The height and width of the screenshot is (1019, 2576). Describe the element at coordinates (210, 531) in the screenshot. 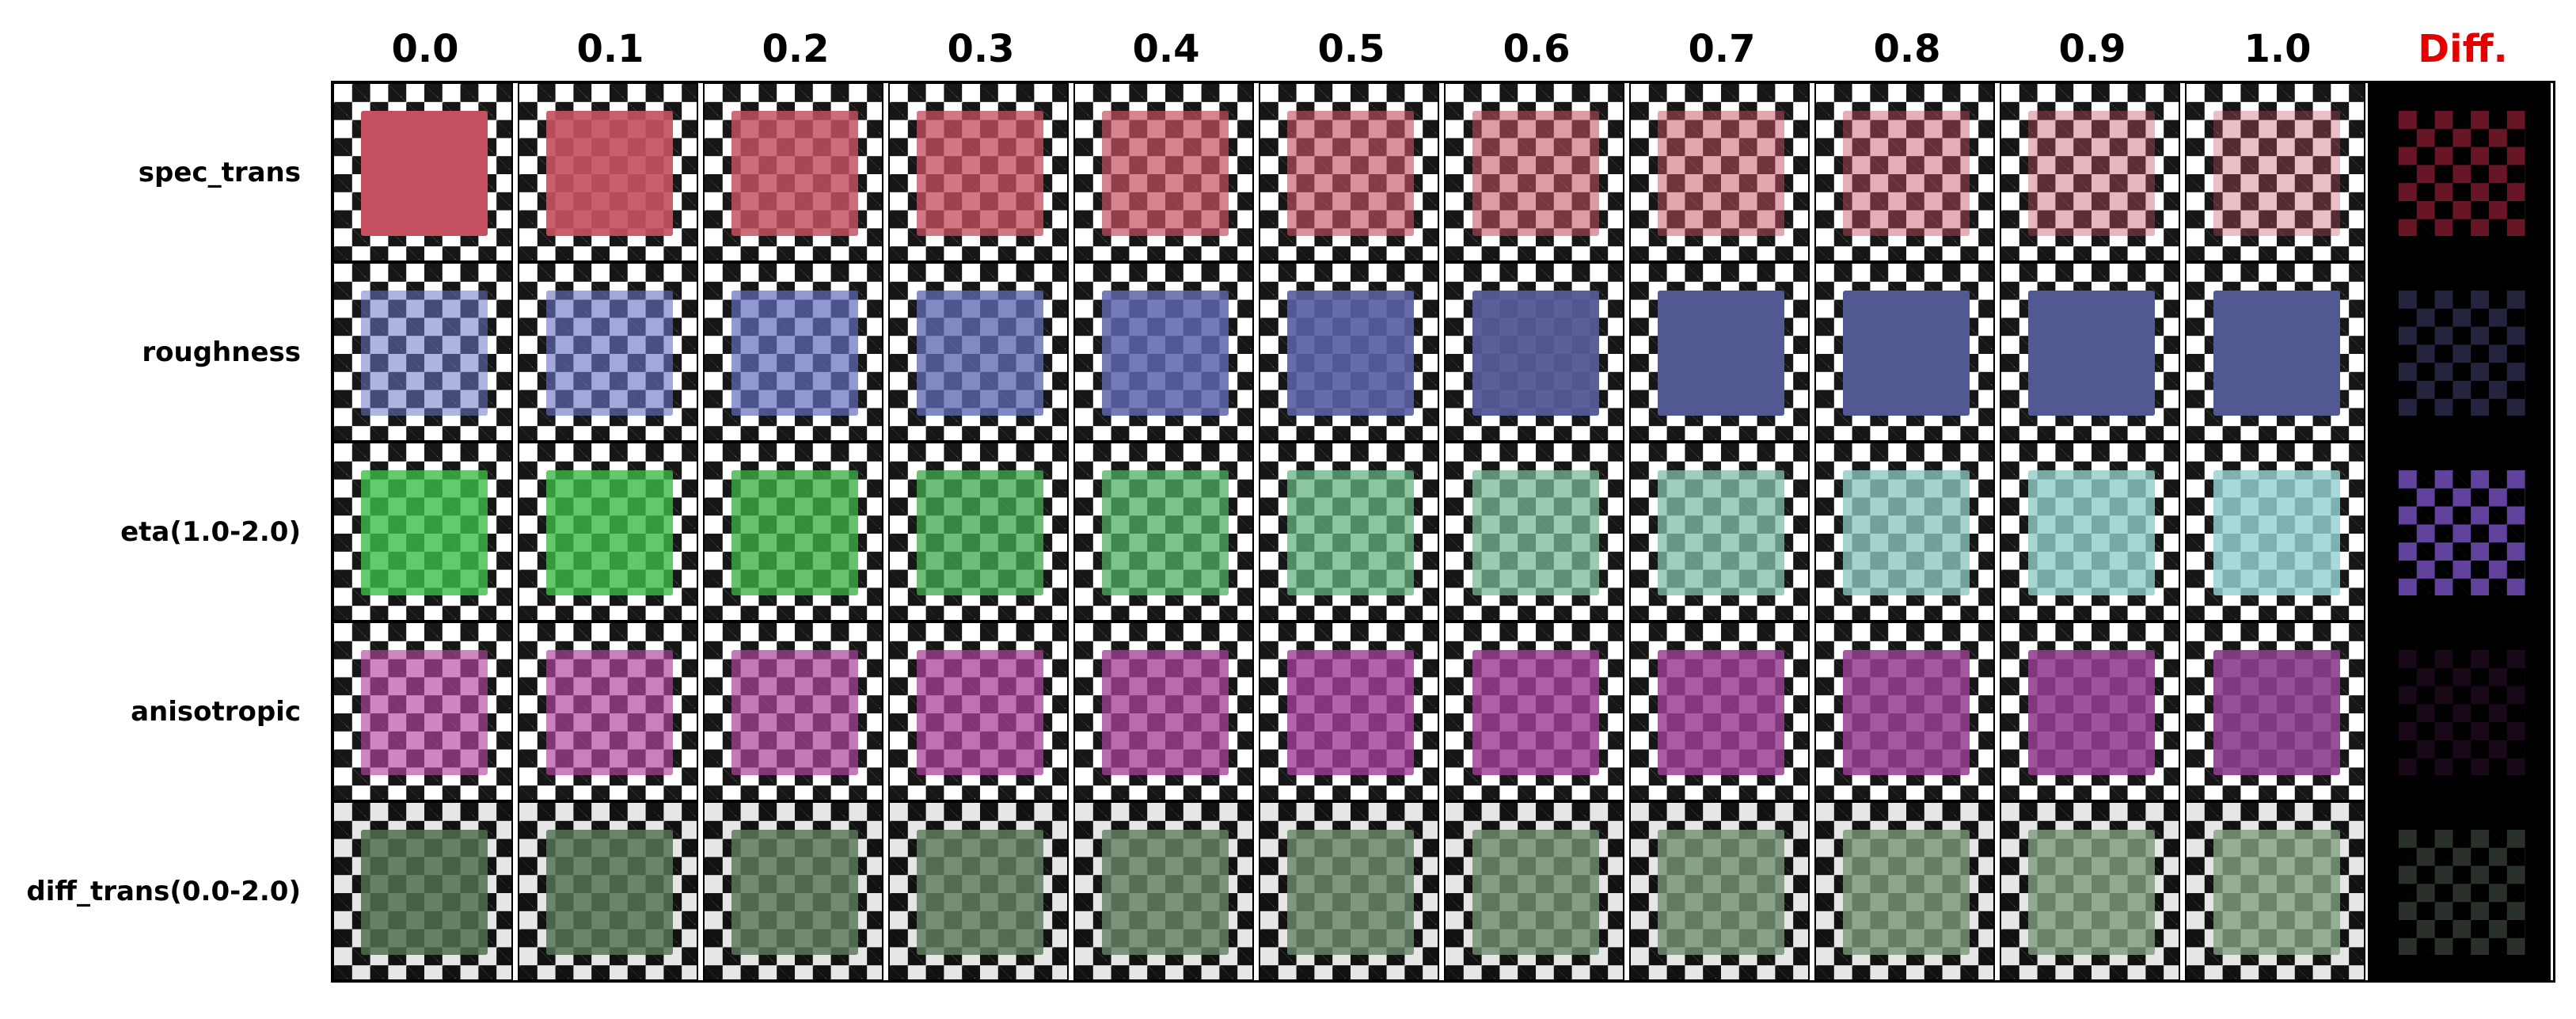

I see `row-label-2: eta(1.0-2.0)` at that location.